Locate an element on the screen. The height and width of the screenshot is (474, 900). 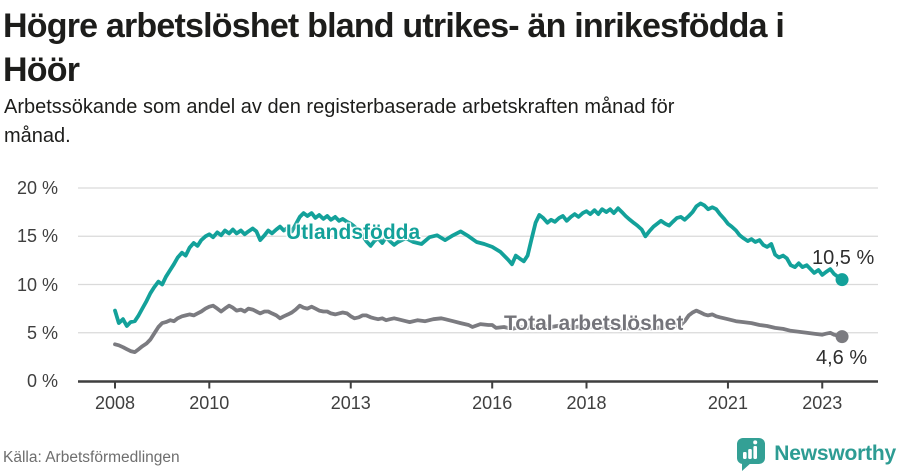
series-end-dot-utlandsf-dda is located at coordinates (842, 280).